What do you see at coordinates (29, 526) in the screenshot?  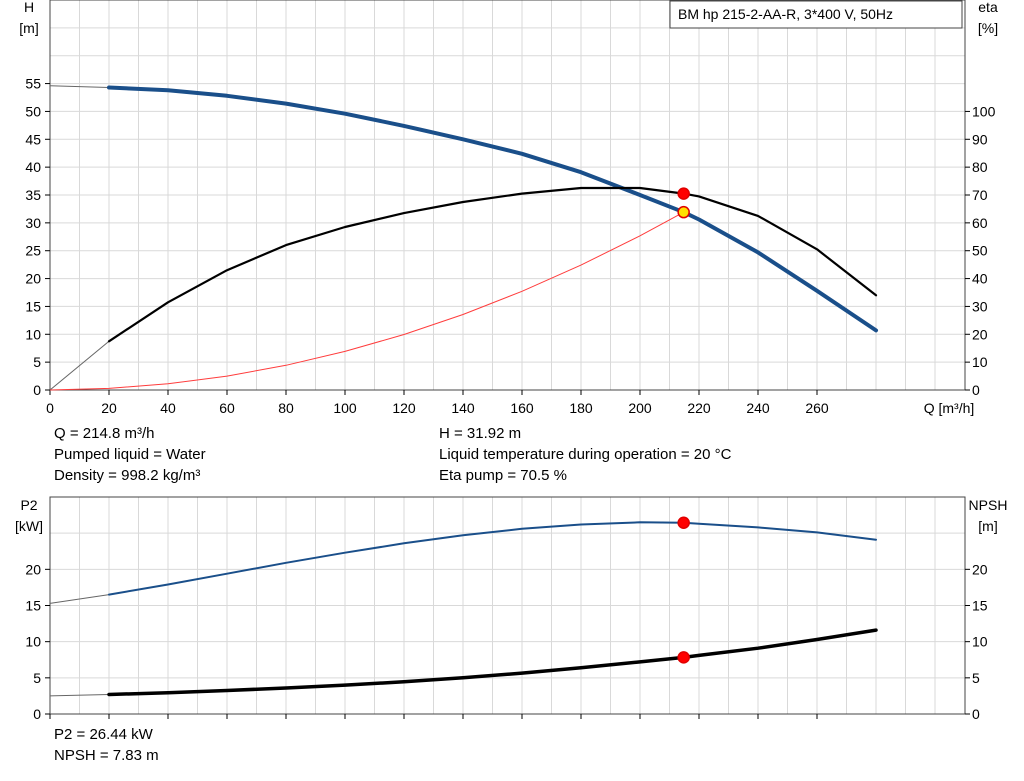 I see `y-left-axis-label: [kW]` at bounding box center [29, 526].